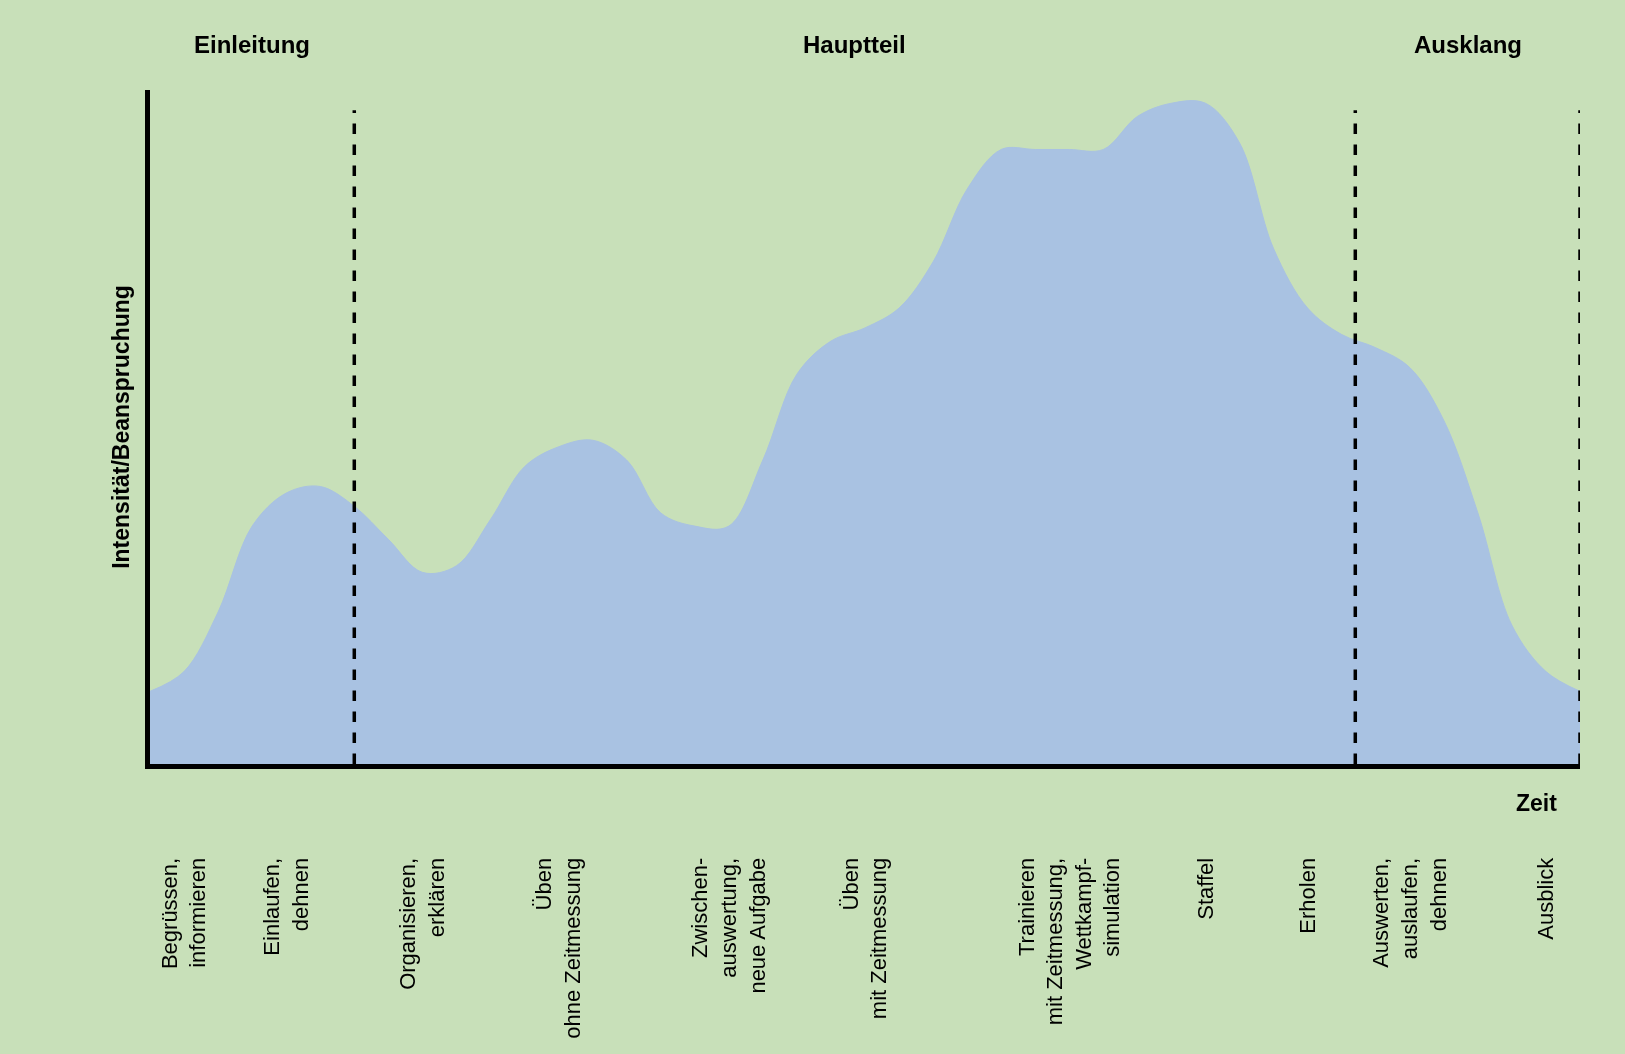  Describe the element at coordinates (121, 427) in the screenshot. I see `y-axis-title: Intensität/Beanspruchung` at that location.